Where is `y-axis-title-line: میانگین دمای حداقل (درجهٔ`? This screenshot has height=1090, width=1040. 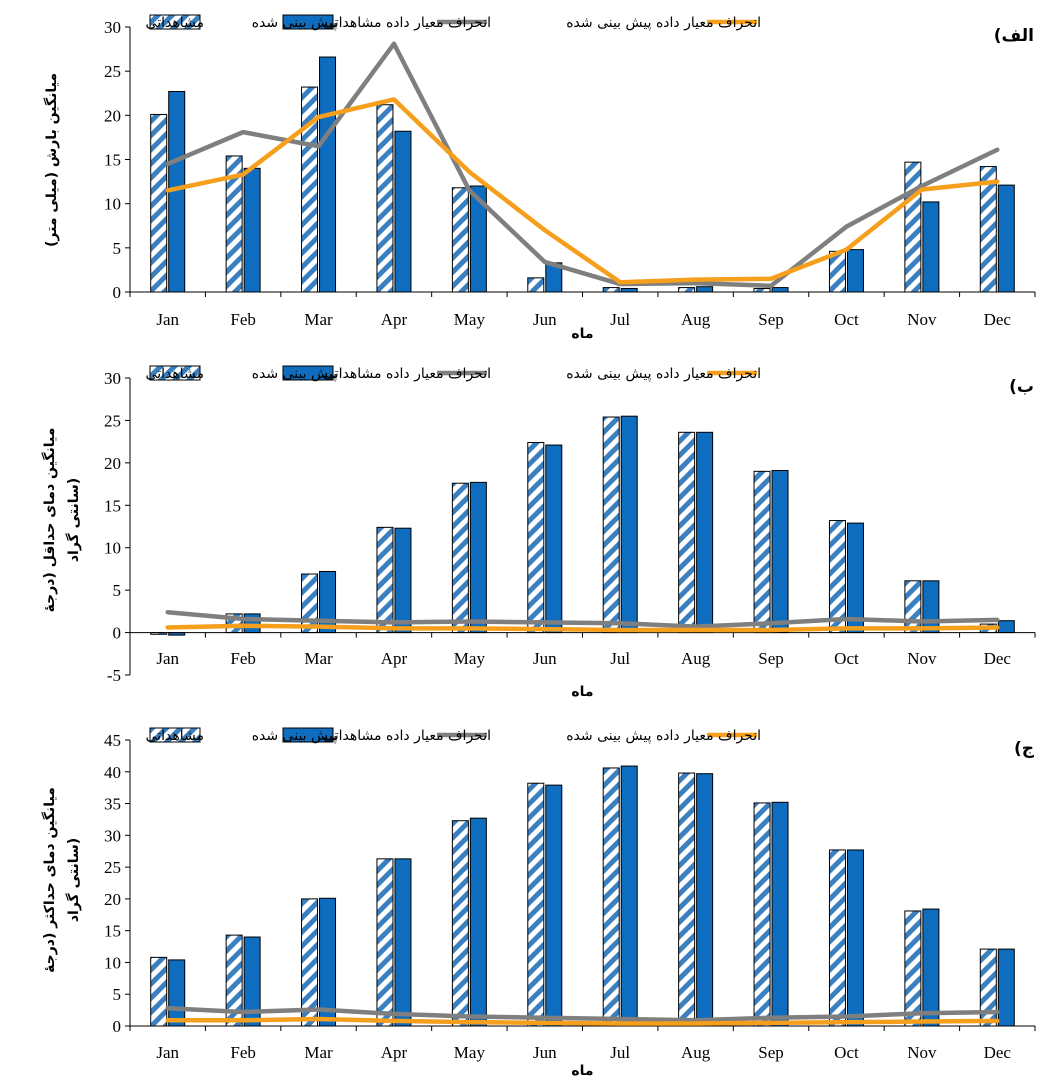
y-axis-title-line: میانگین دمای حداقل (درجهٔ is located at coordinates (49, 520).